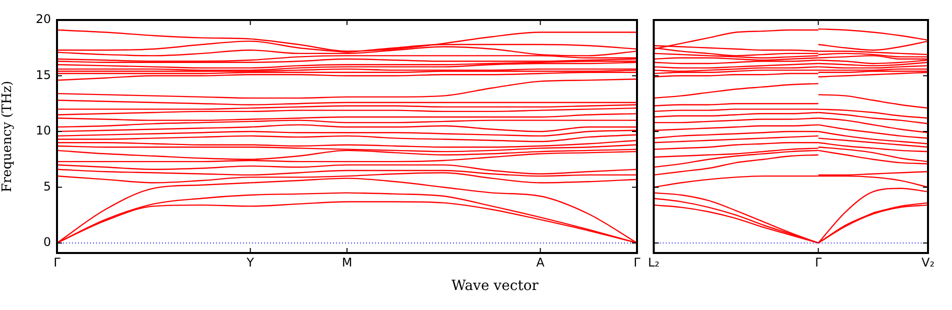  What do you see at coordinates (47, 186) in the screenshot?
I see `y-tick-label: 5` at bounding box center [47, 186].